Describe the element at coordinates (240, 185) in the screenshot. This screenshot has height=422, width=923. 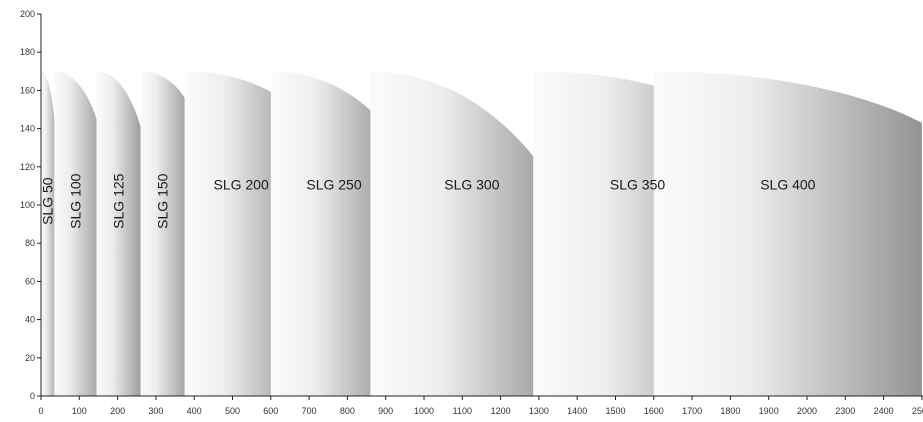
I see `series-label-slg-200: SLG 200` at that location.